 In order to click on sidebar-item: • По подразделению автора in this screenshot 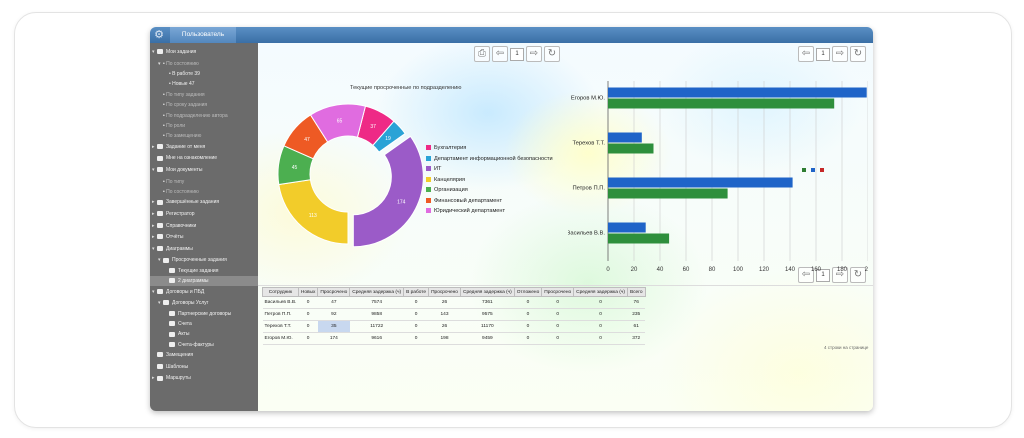, I will do `click(208, 116)`.